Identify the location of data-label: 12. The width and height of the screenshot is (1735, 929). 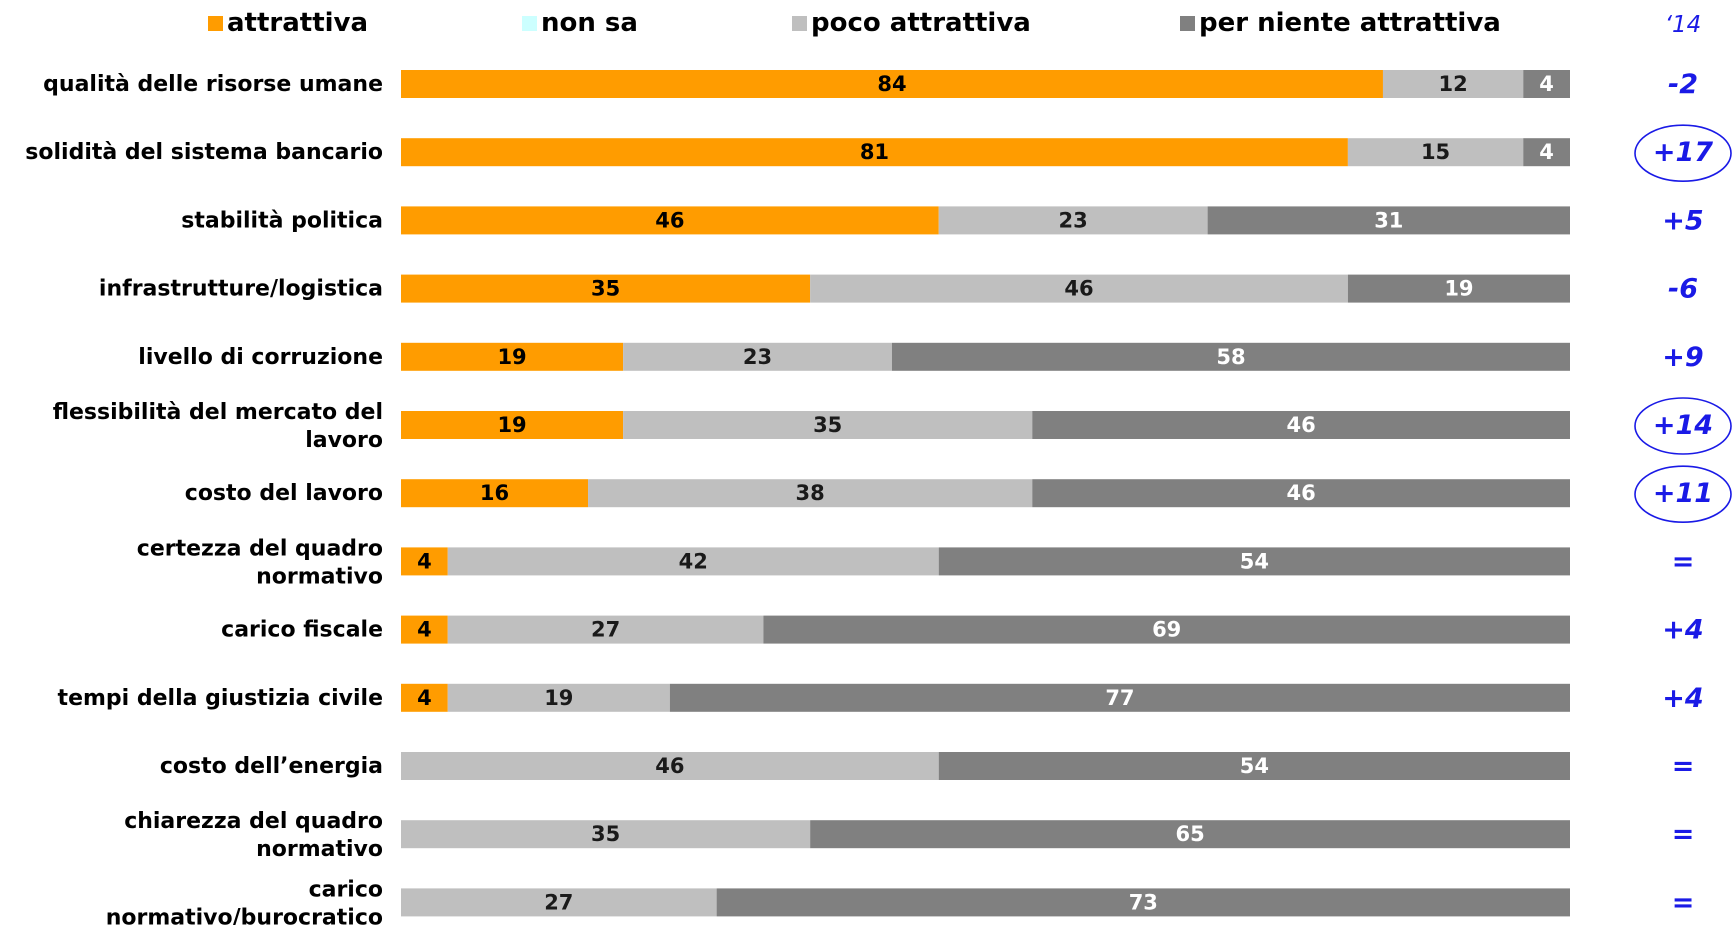
(1452, 84).